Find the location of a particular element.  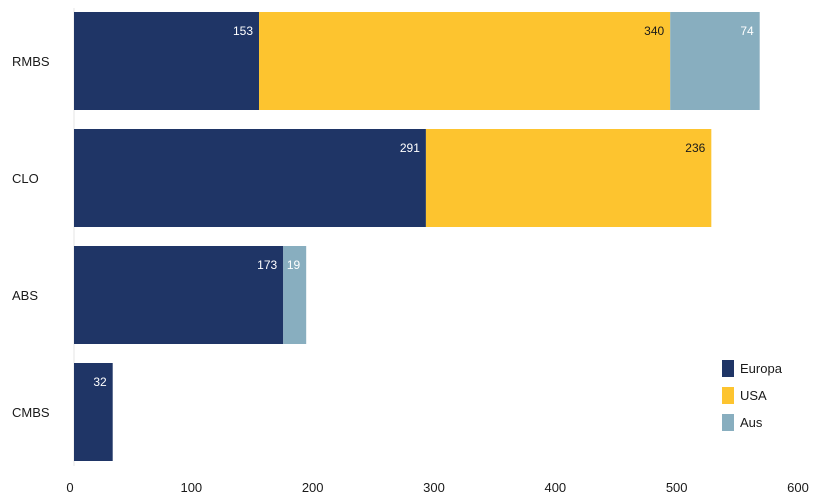

data-label-cmbs-europa: 32 is located at coordinates (100, 382).